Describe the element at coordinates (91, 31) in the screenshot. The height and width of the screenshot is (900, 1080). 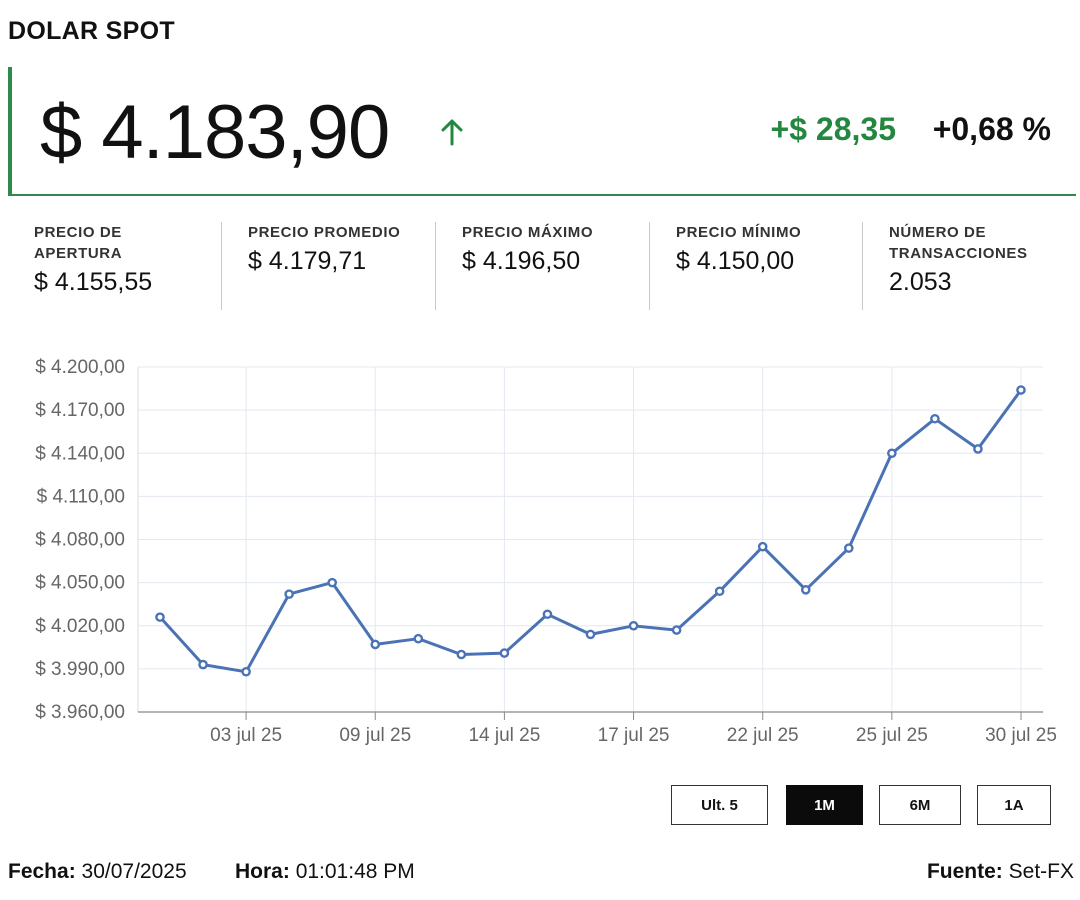
I see `page-title: DOLAR SPOT` at that location.